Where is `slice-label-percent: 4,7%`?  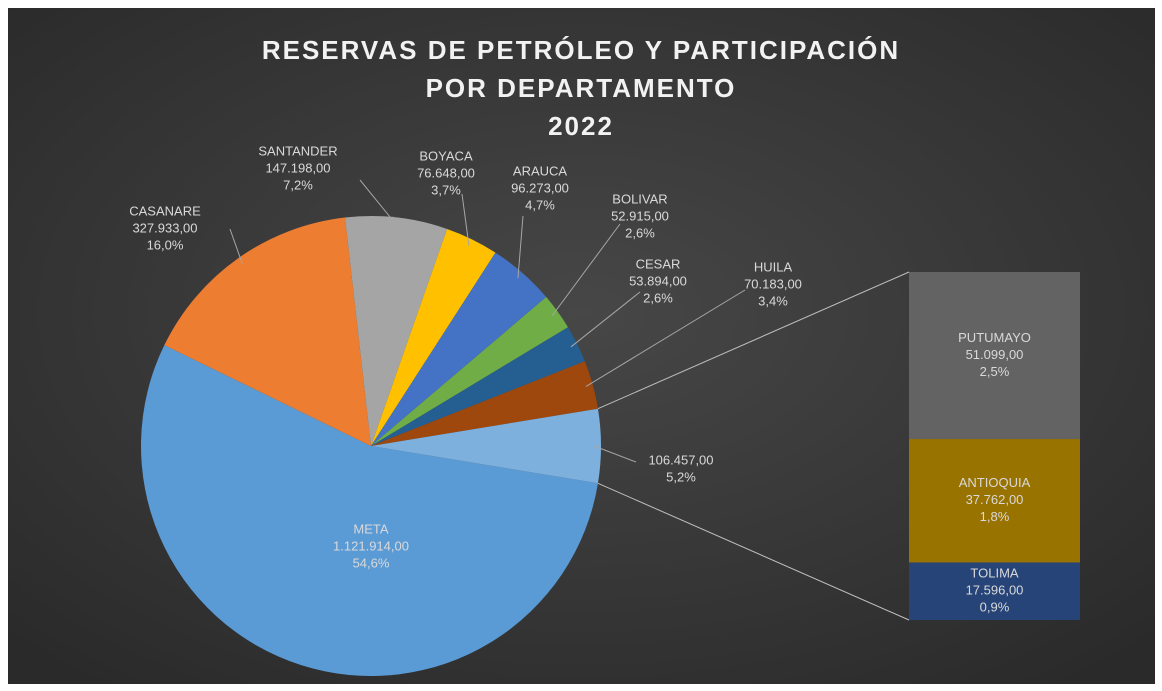
slice-label-percent: 4,7% is located at coordinates (540, 204).